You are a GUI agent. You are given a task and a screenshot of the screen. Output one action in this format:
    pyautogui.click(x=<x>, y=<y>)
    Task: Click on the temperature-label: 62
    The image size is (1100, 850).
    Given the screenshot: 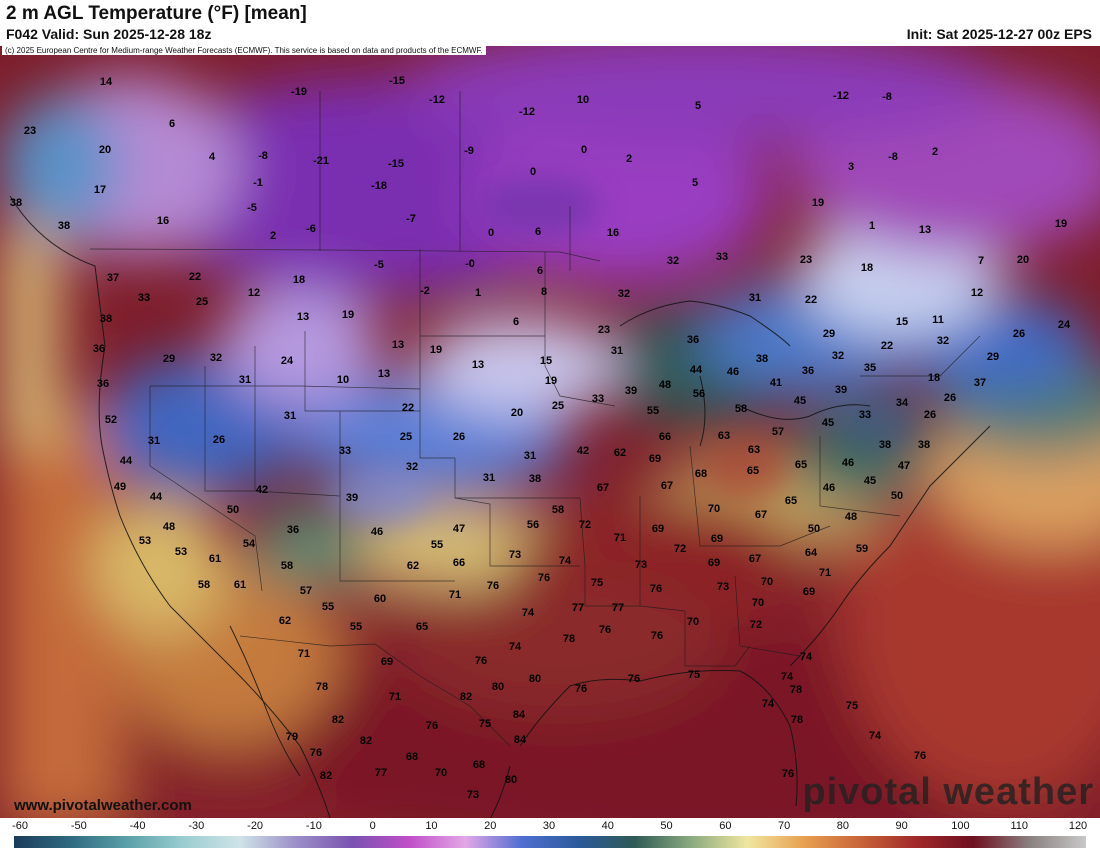 What is the action you would take?
    pyautogui.click(x=285, y=621)
    